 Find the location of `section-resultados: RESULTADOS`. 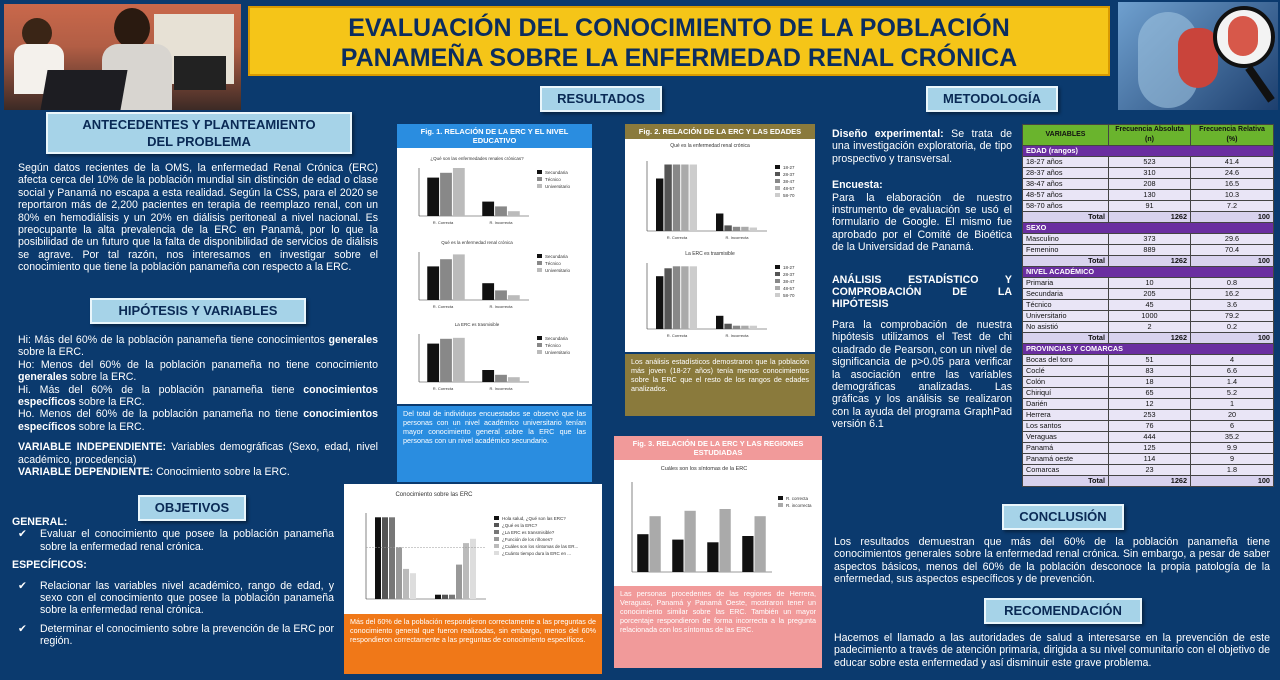

section-resultados: RESULTADOS is located at coordinates (601, 99).